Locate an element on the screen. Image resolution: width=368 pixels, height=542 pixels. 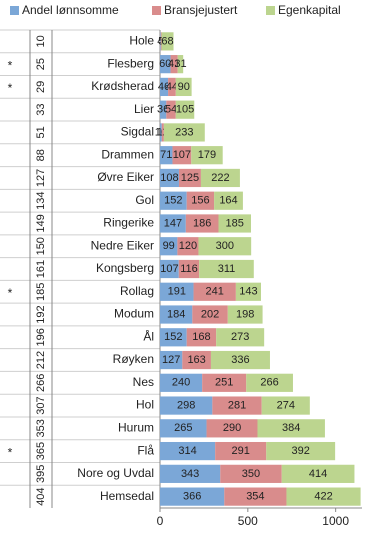
segment-label: 281 is located at coordinates (237, 405).